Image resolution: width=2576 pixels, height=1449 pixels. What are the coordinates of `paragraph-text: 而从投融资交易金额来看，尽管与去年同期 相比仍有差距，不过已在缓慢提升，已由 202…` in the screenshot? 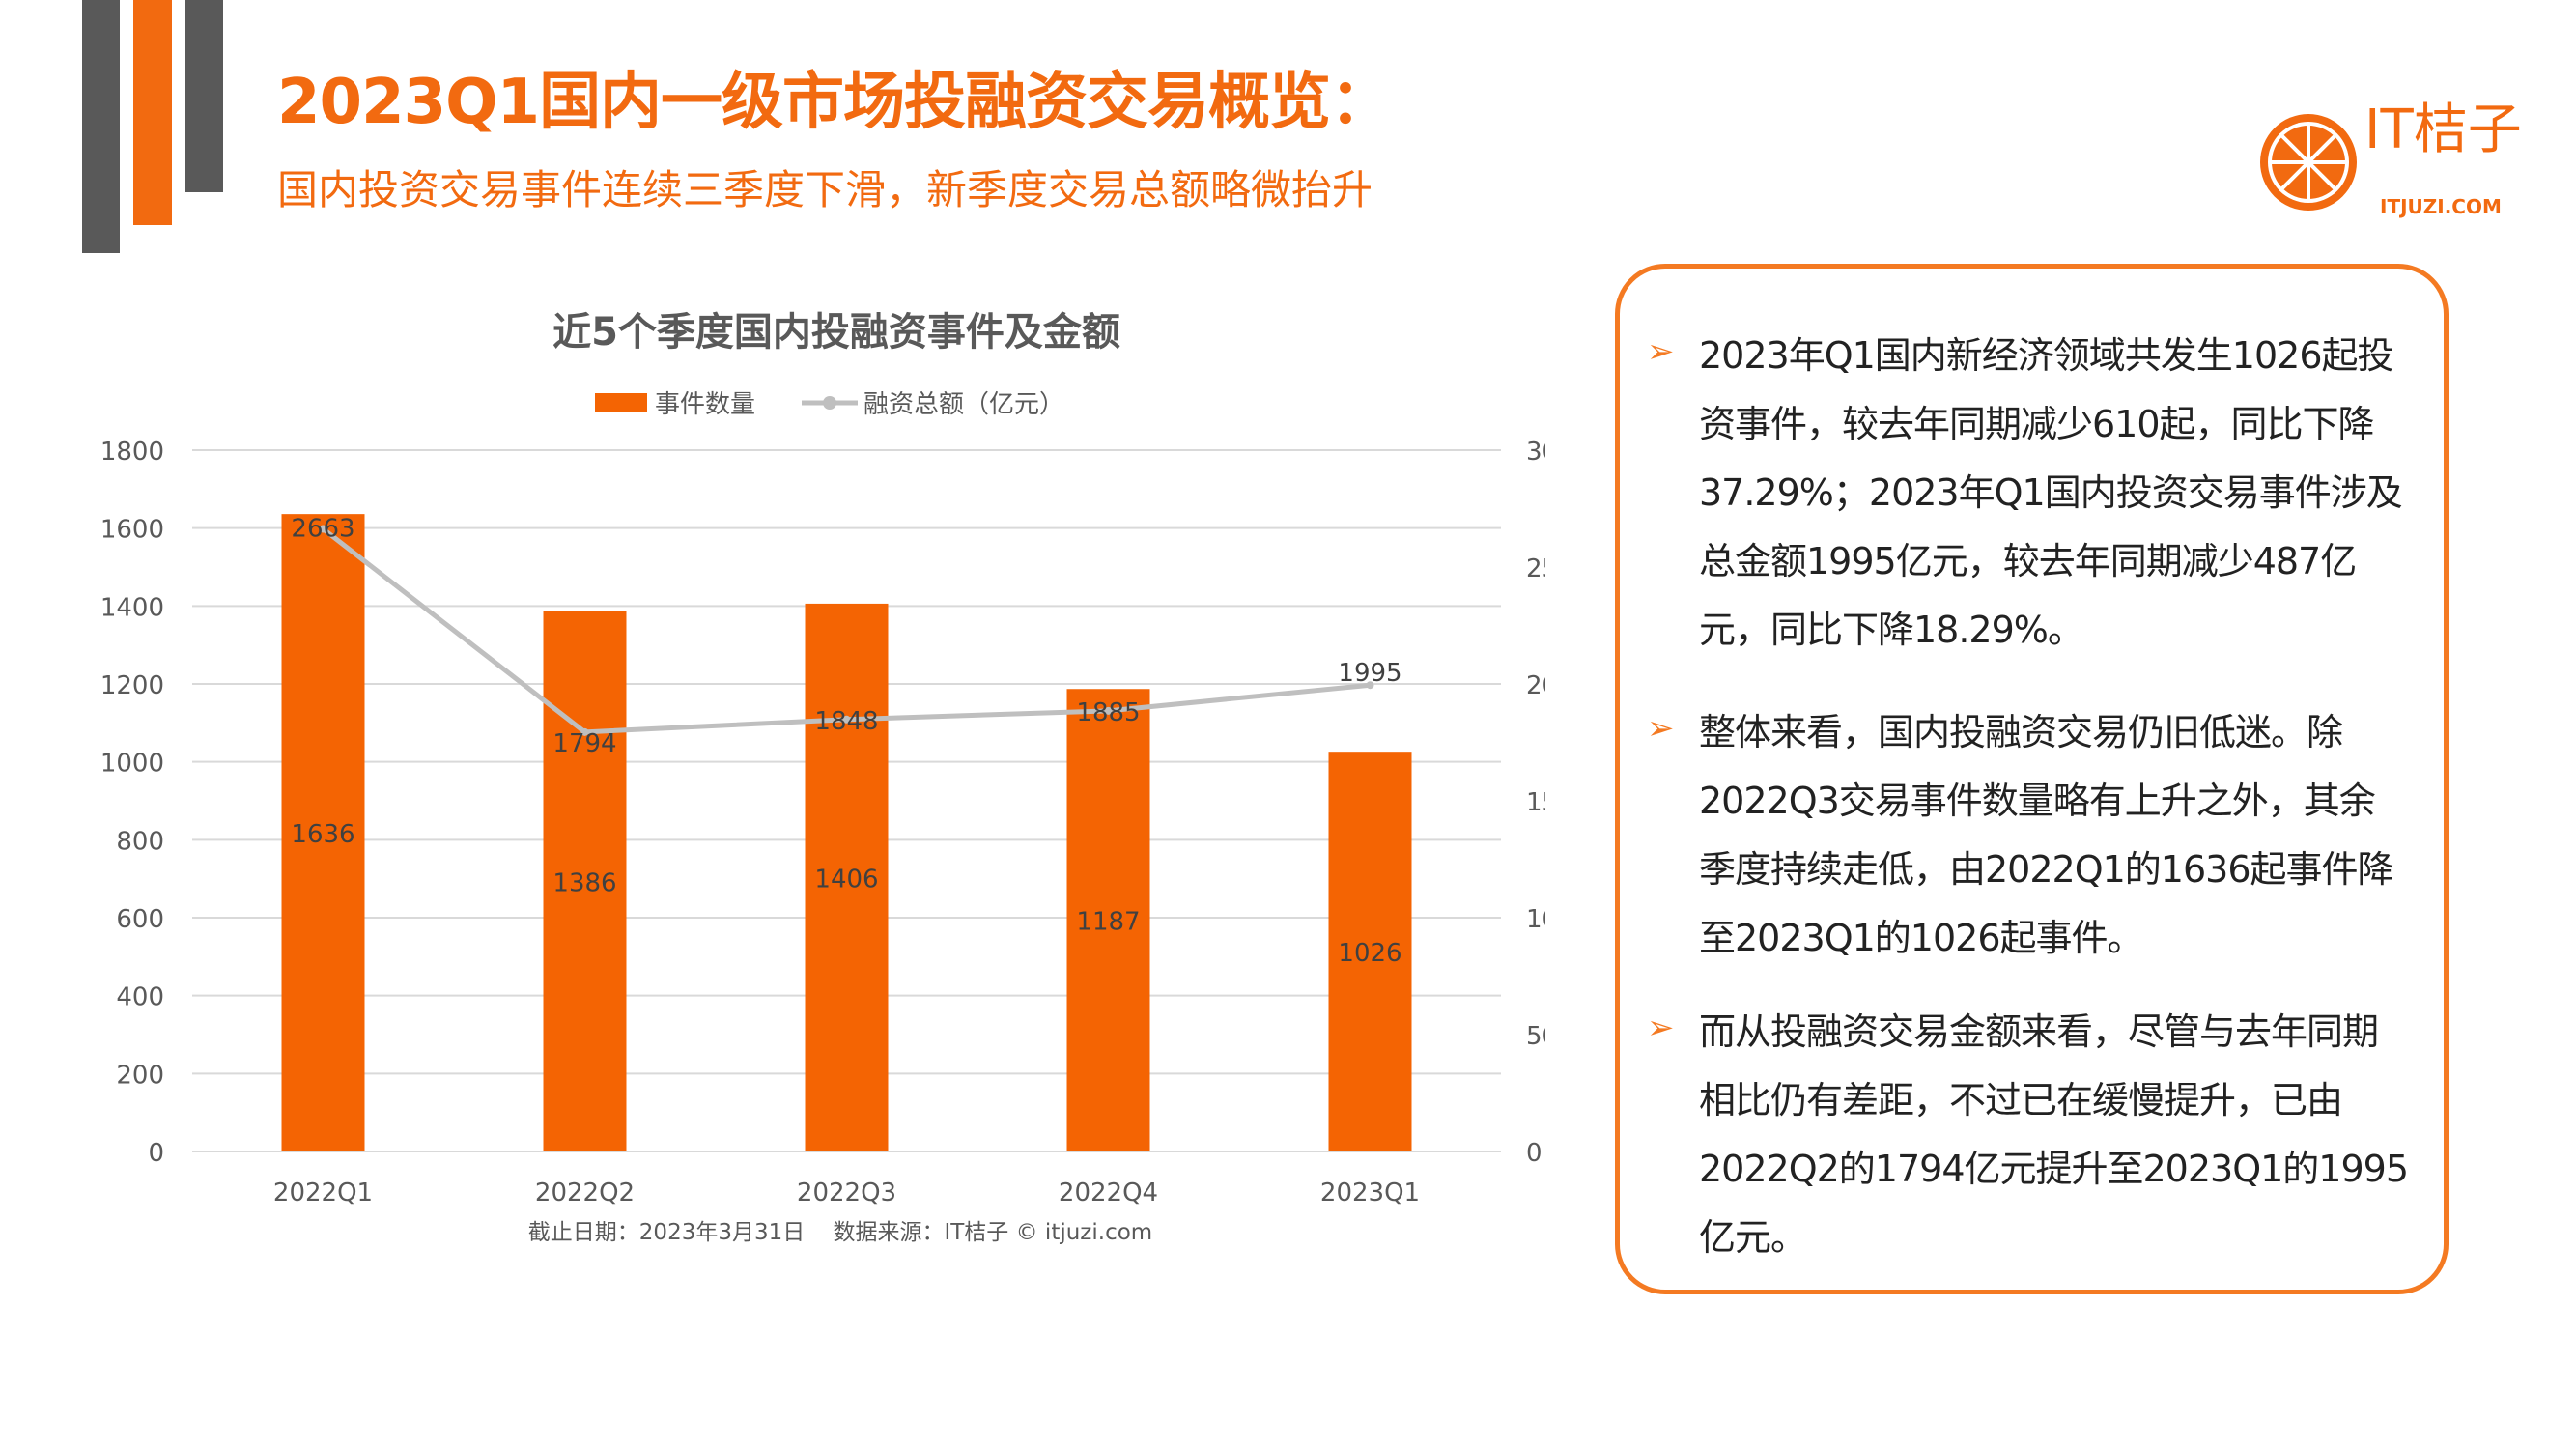 It's located at (2054, 1135).